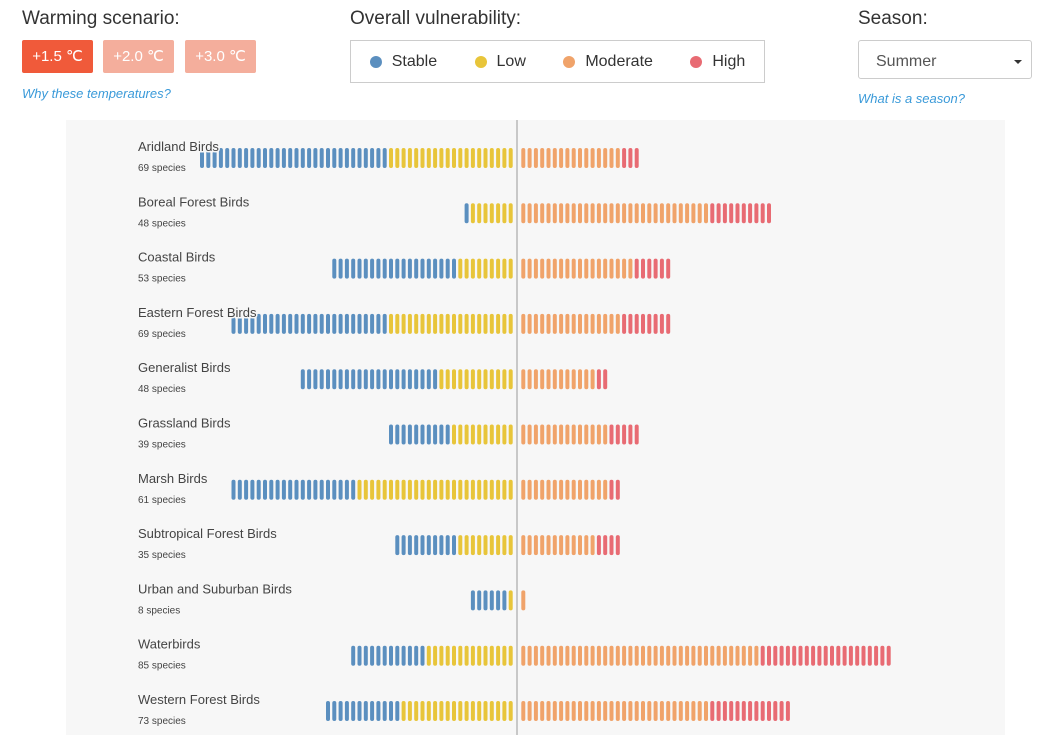 The height and width of the screenshot is (735, 1051). I want to click on season-link: What is a season?, so click(911, 98).